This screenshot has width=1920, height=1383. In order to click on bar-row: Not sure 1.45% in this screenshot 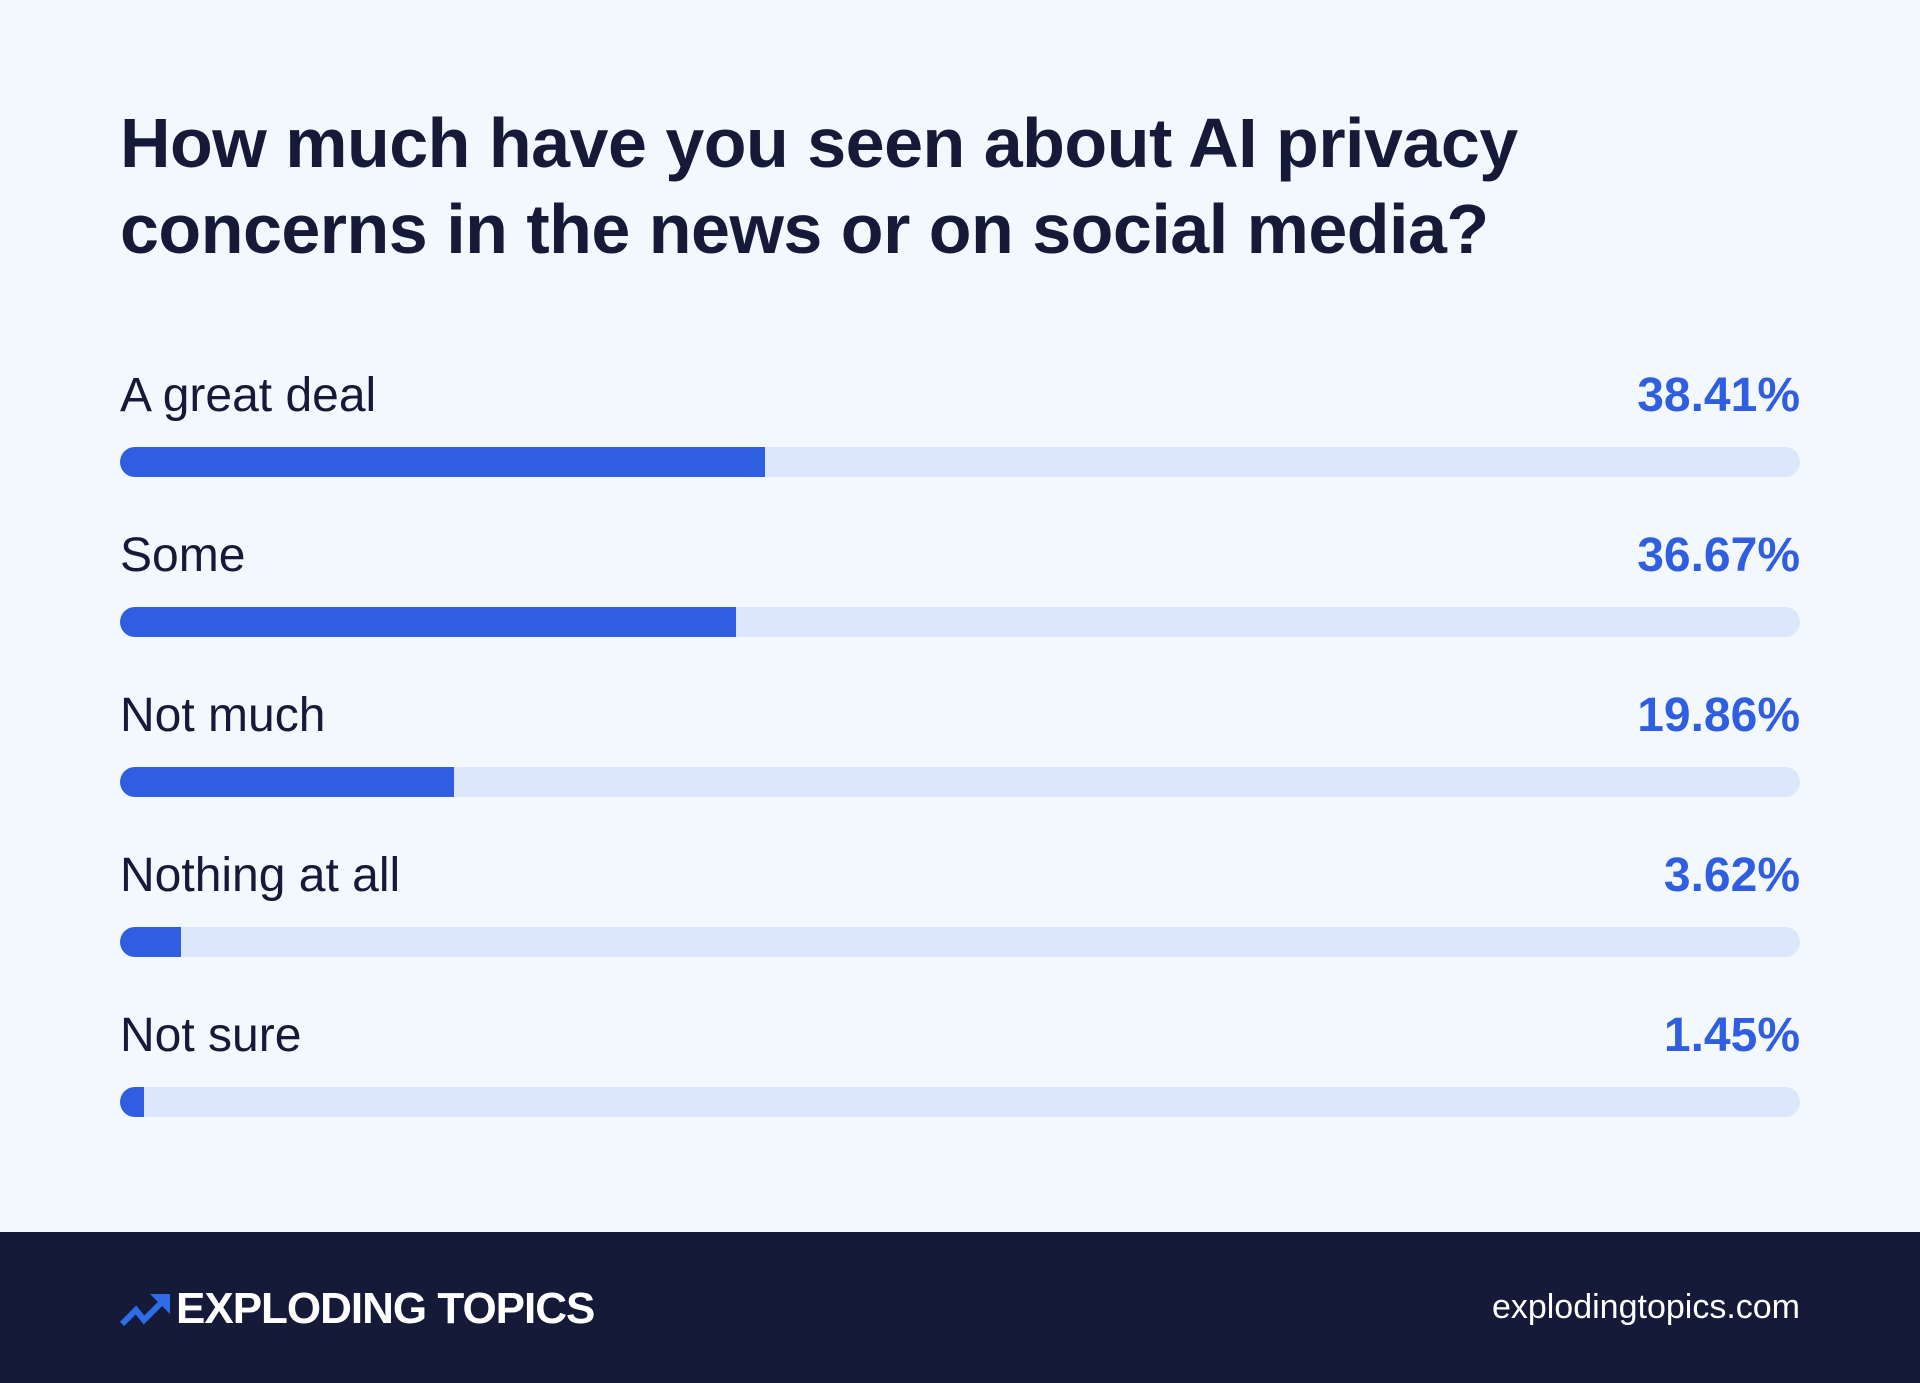, I will do `click(960, 1068)`.